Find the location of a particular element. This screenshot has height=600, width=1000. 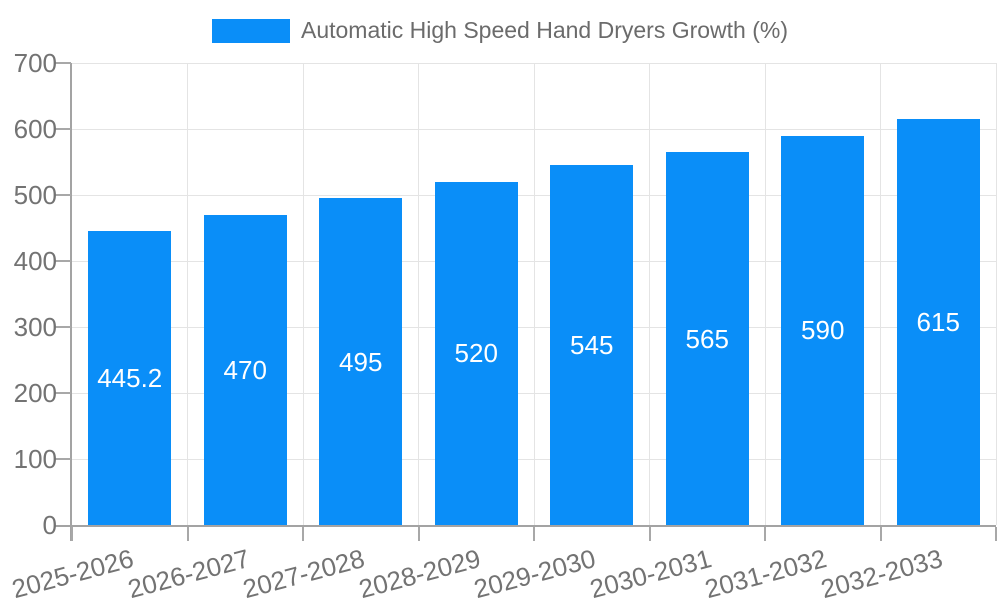

y-axis-tick-label: 600 is located at coordinates (35, 129).